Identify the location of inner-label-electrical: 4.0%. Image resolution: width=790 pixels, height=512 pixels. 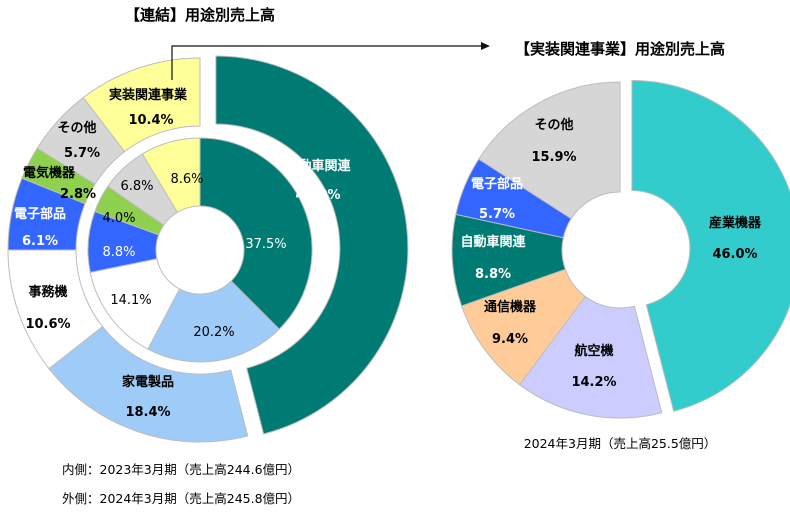
(118, 218).